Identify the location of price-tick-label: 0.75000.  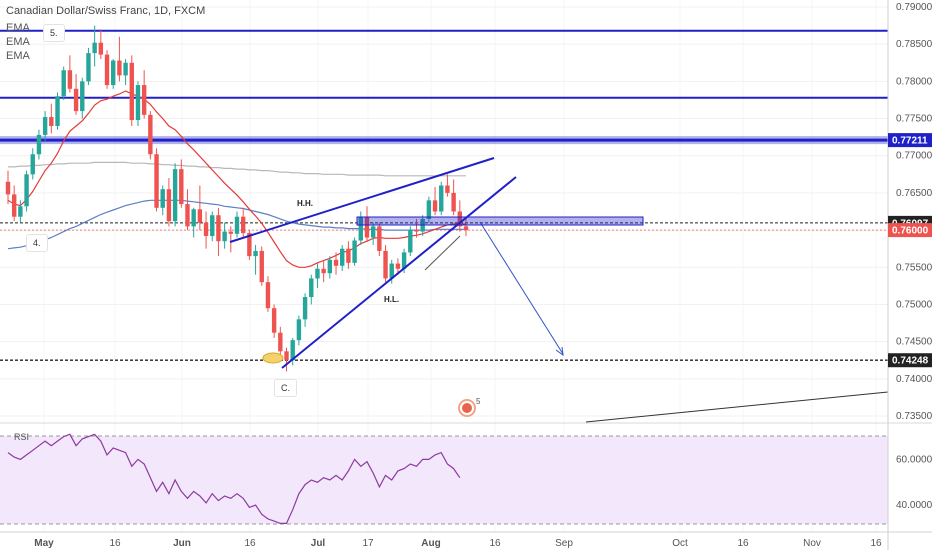
(914, 304).